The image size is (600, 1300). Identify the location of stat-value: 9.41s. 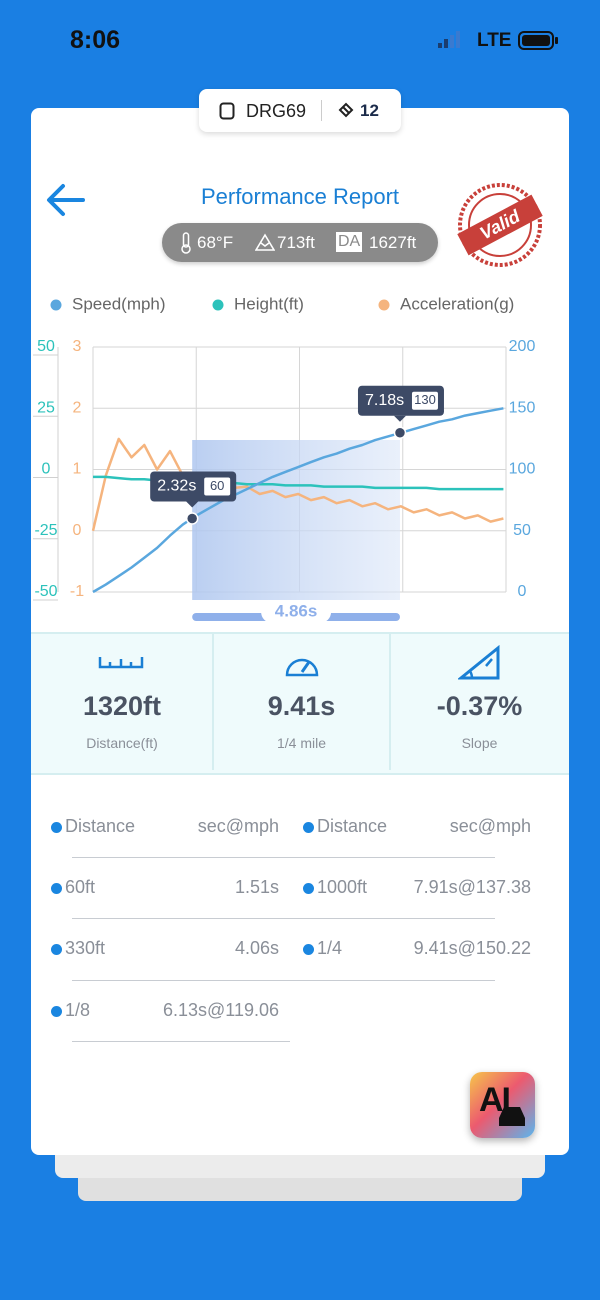
(301, 706).